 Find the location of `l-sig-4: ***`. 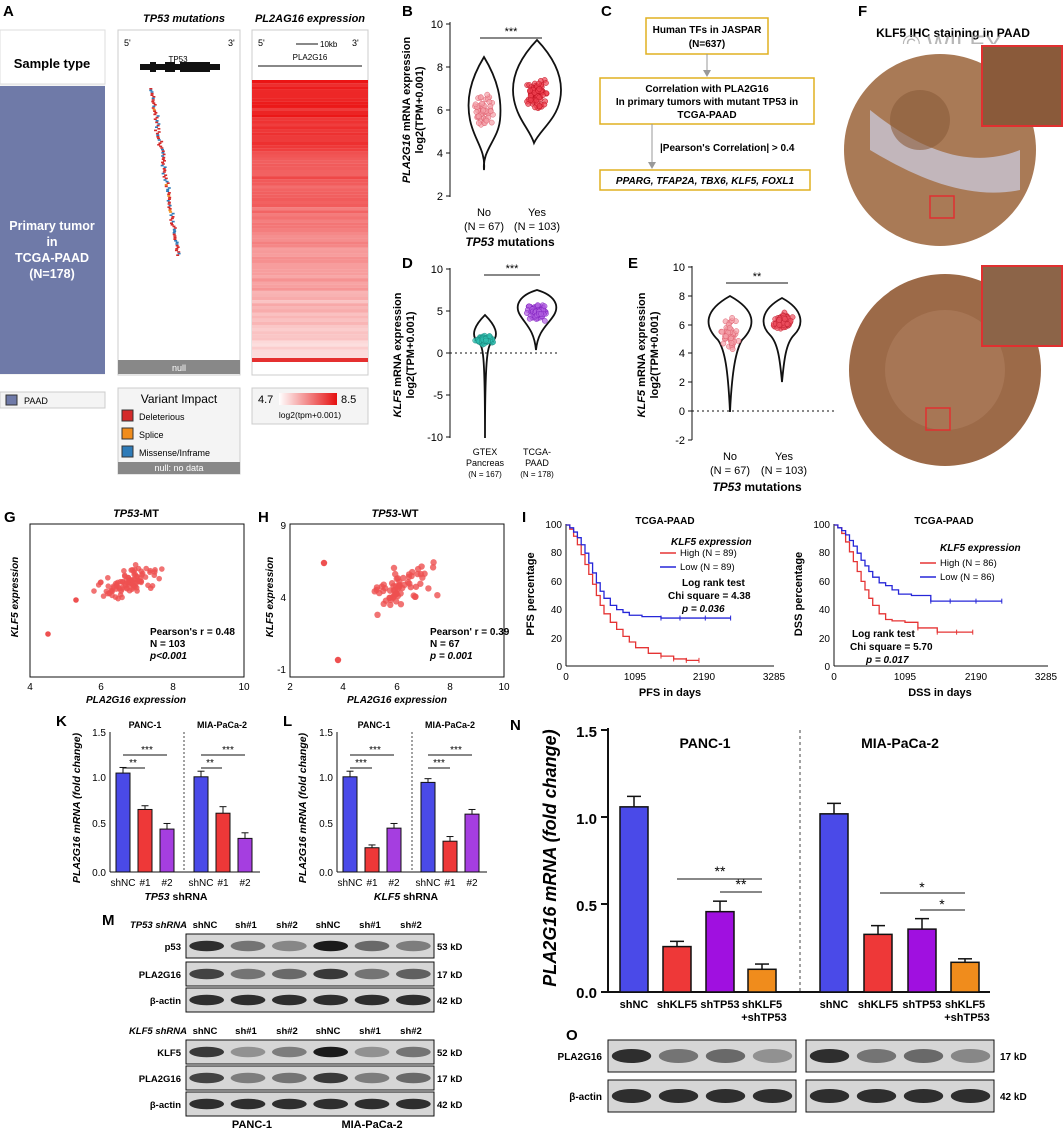

l-sig-4: *** is located at coordinates (456, 750).